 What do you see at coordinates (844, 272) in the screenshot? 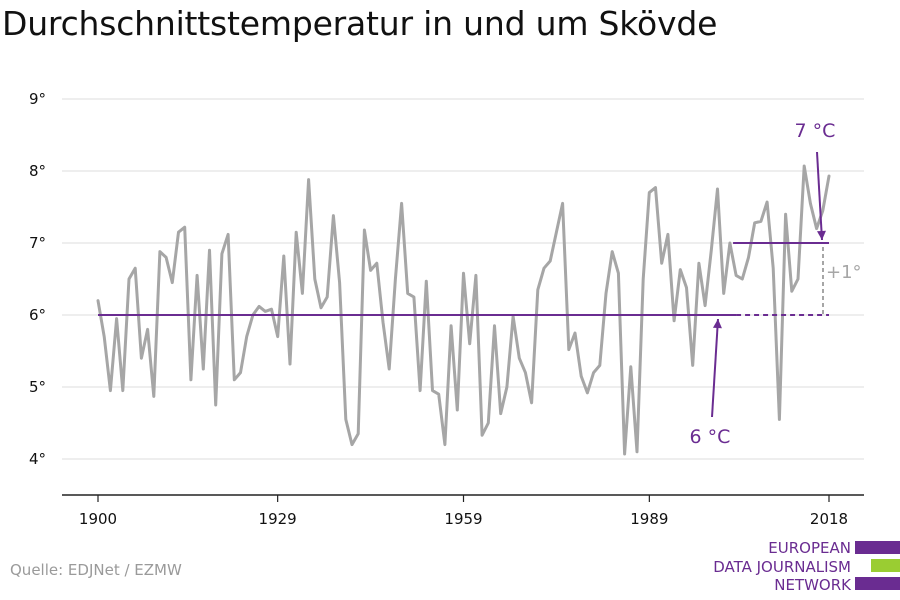
I see `annotation-delta: +1°` at bounding box center [844, 272].